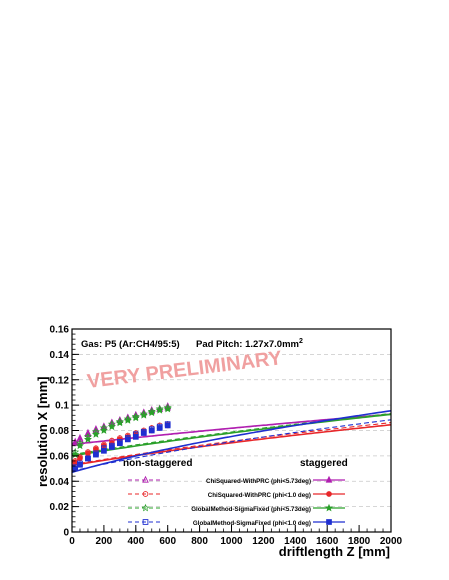 The width and height of the screenshot is (449, 580). What do you see at coordinates (60, 330) in the screenshot?
I see `y-tick-label: 0.16` at bounding box center [60, 330].